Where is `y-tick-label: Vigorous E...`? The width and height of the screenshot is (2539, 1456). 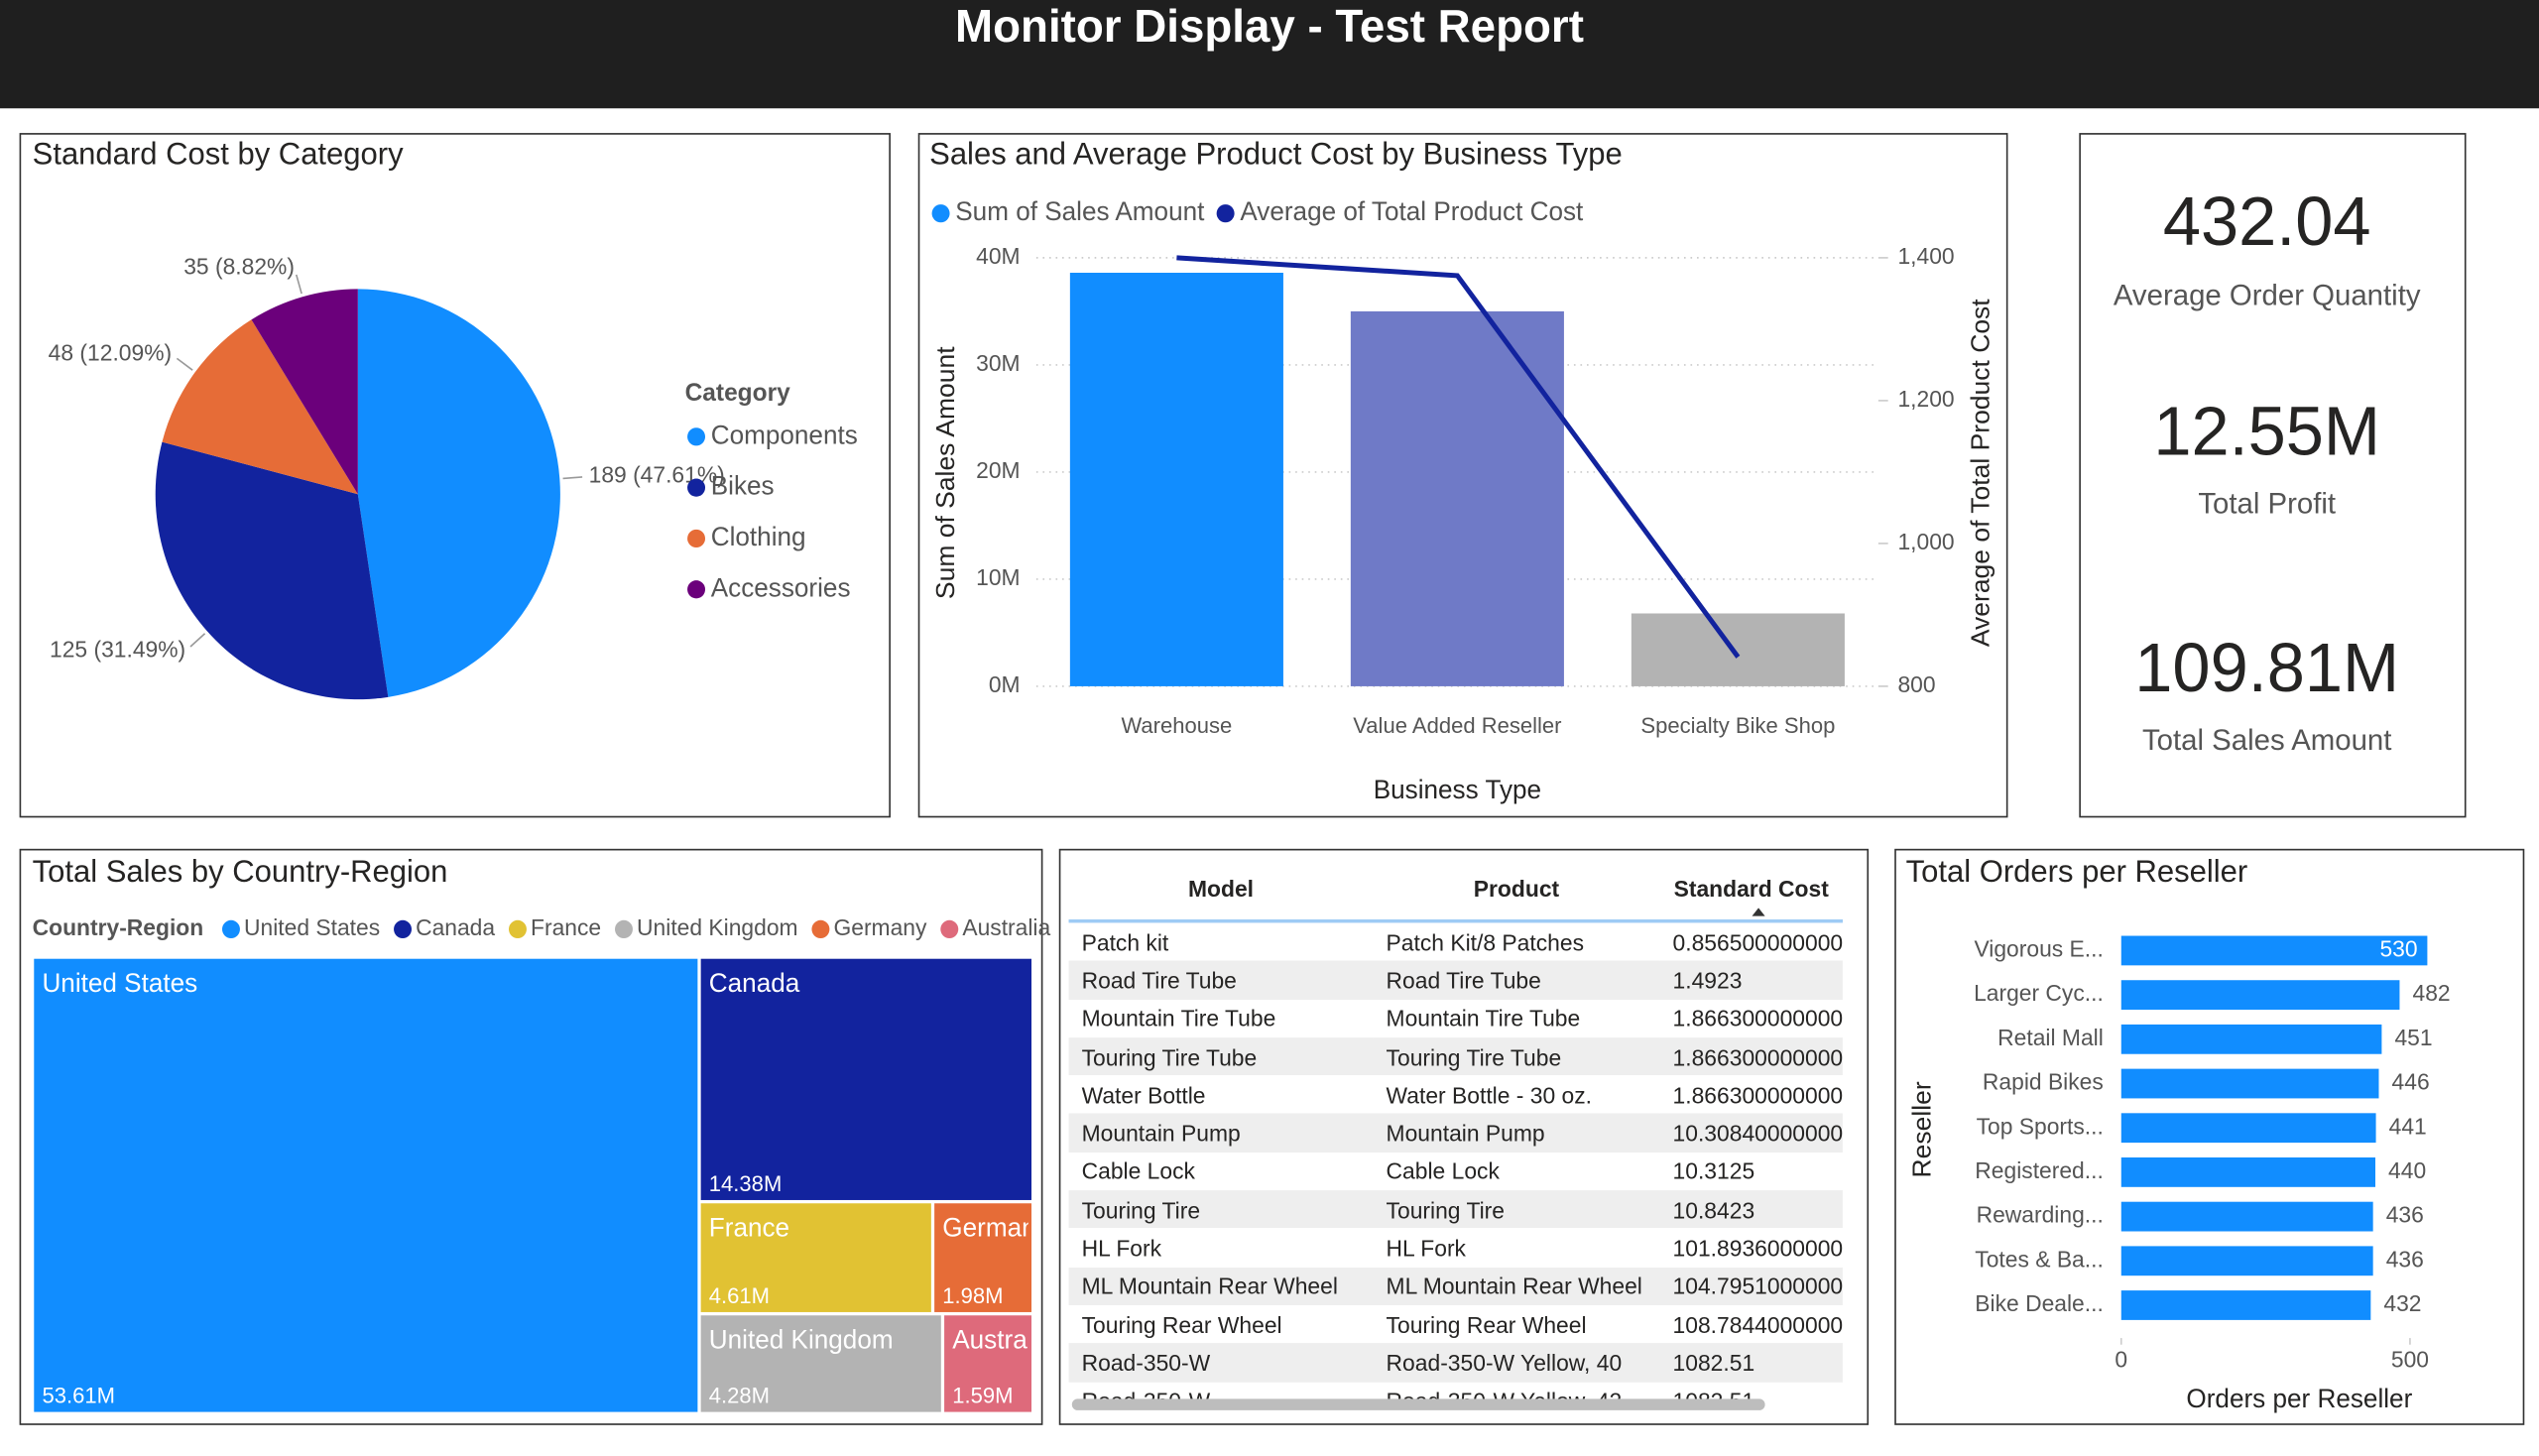
y-tick-label: Vigorous E... is located at coordinates (2039, 948).